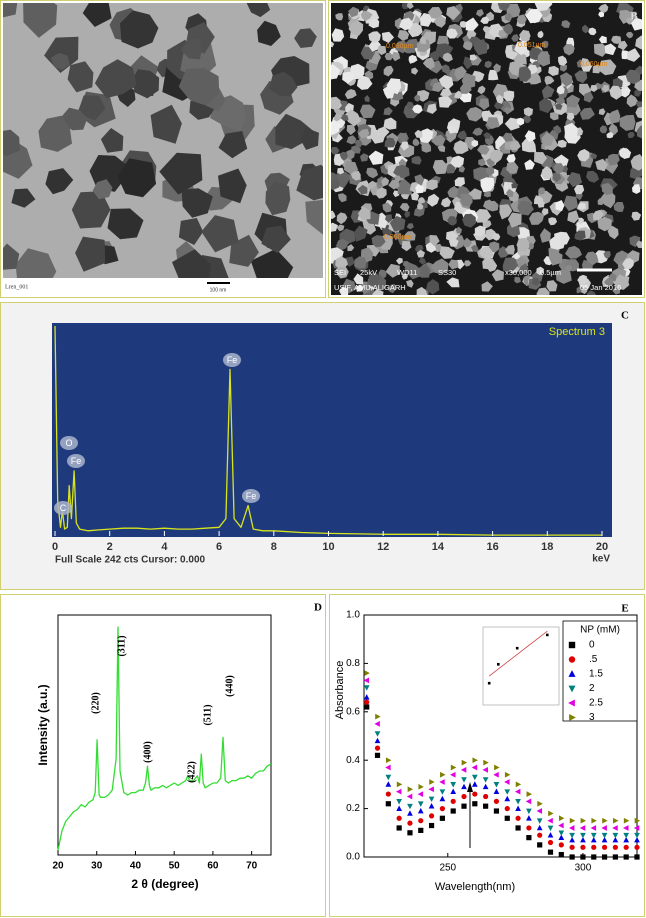 This screenshot has height=918, width=646. Describe the element at coordinates (592, 688) in the screenshot. I see `legend-label: 2` at that location.